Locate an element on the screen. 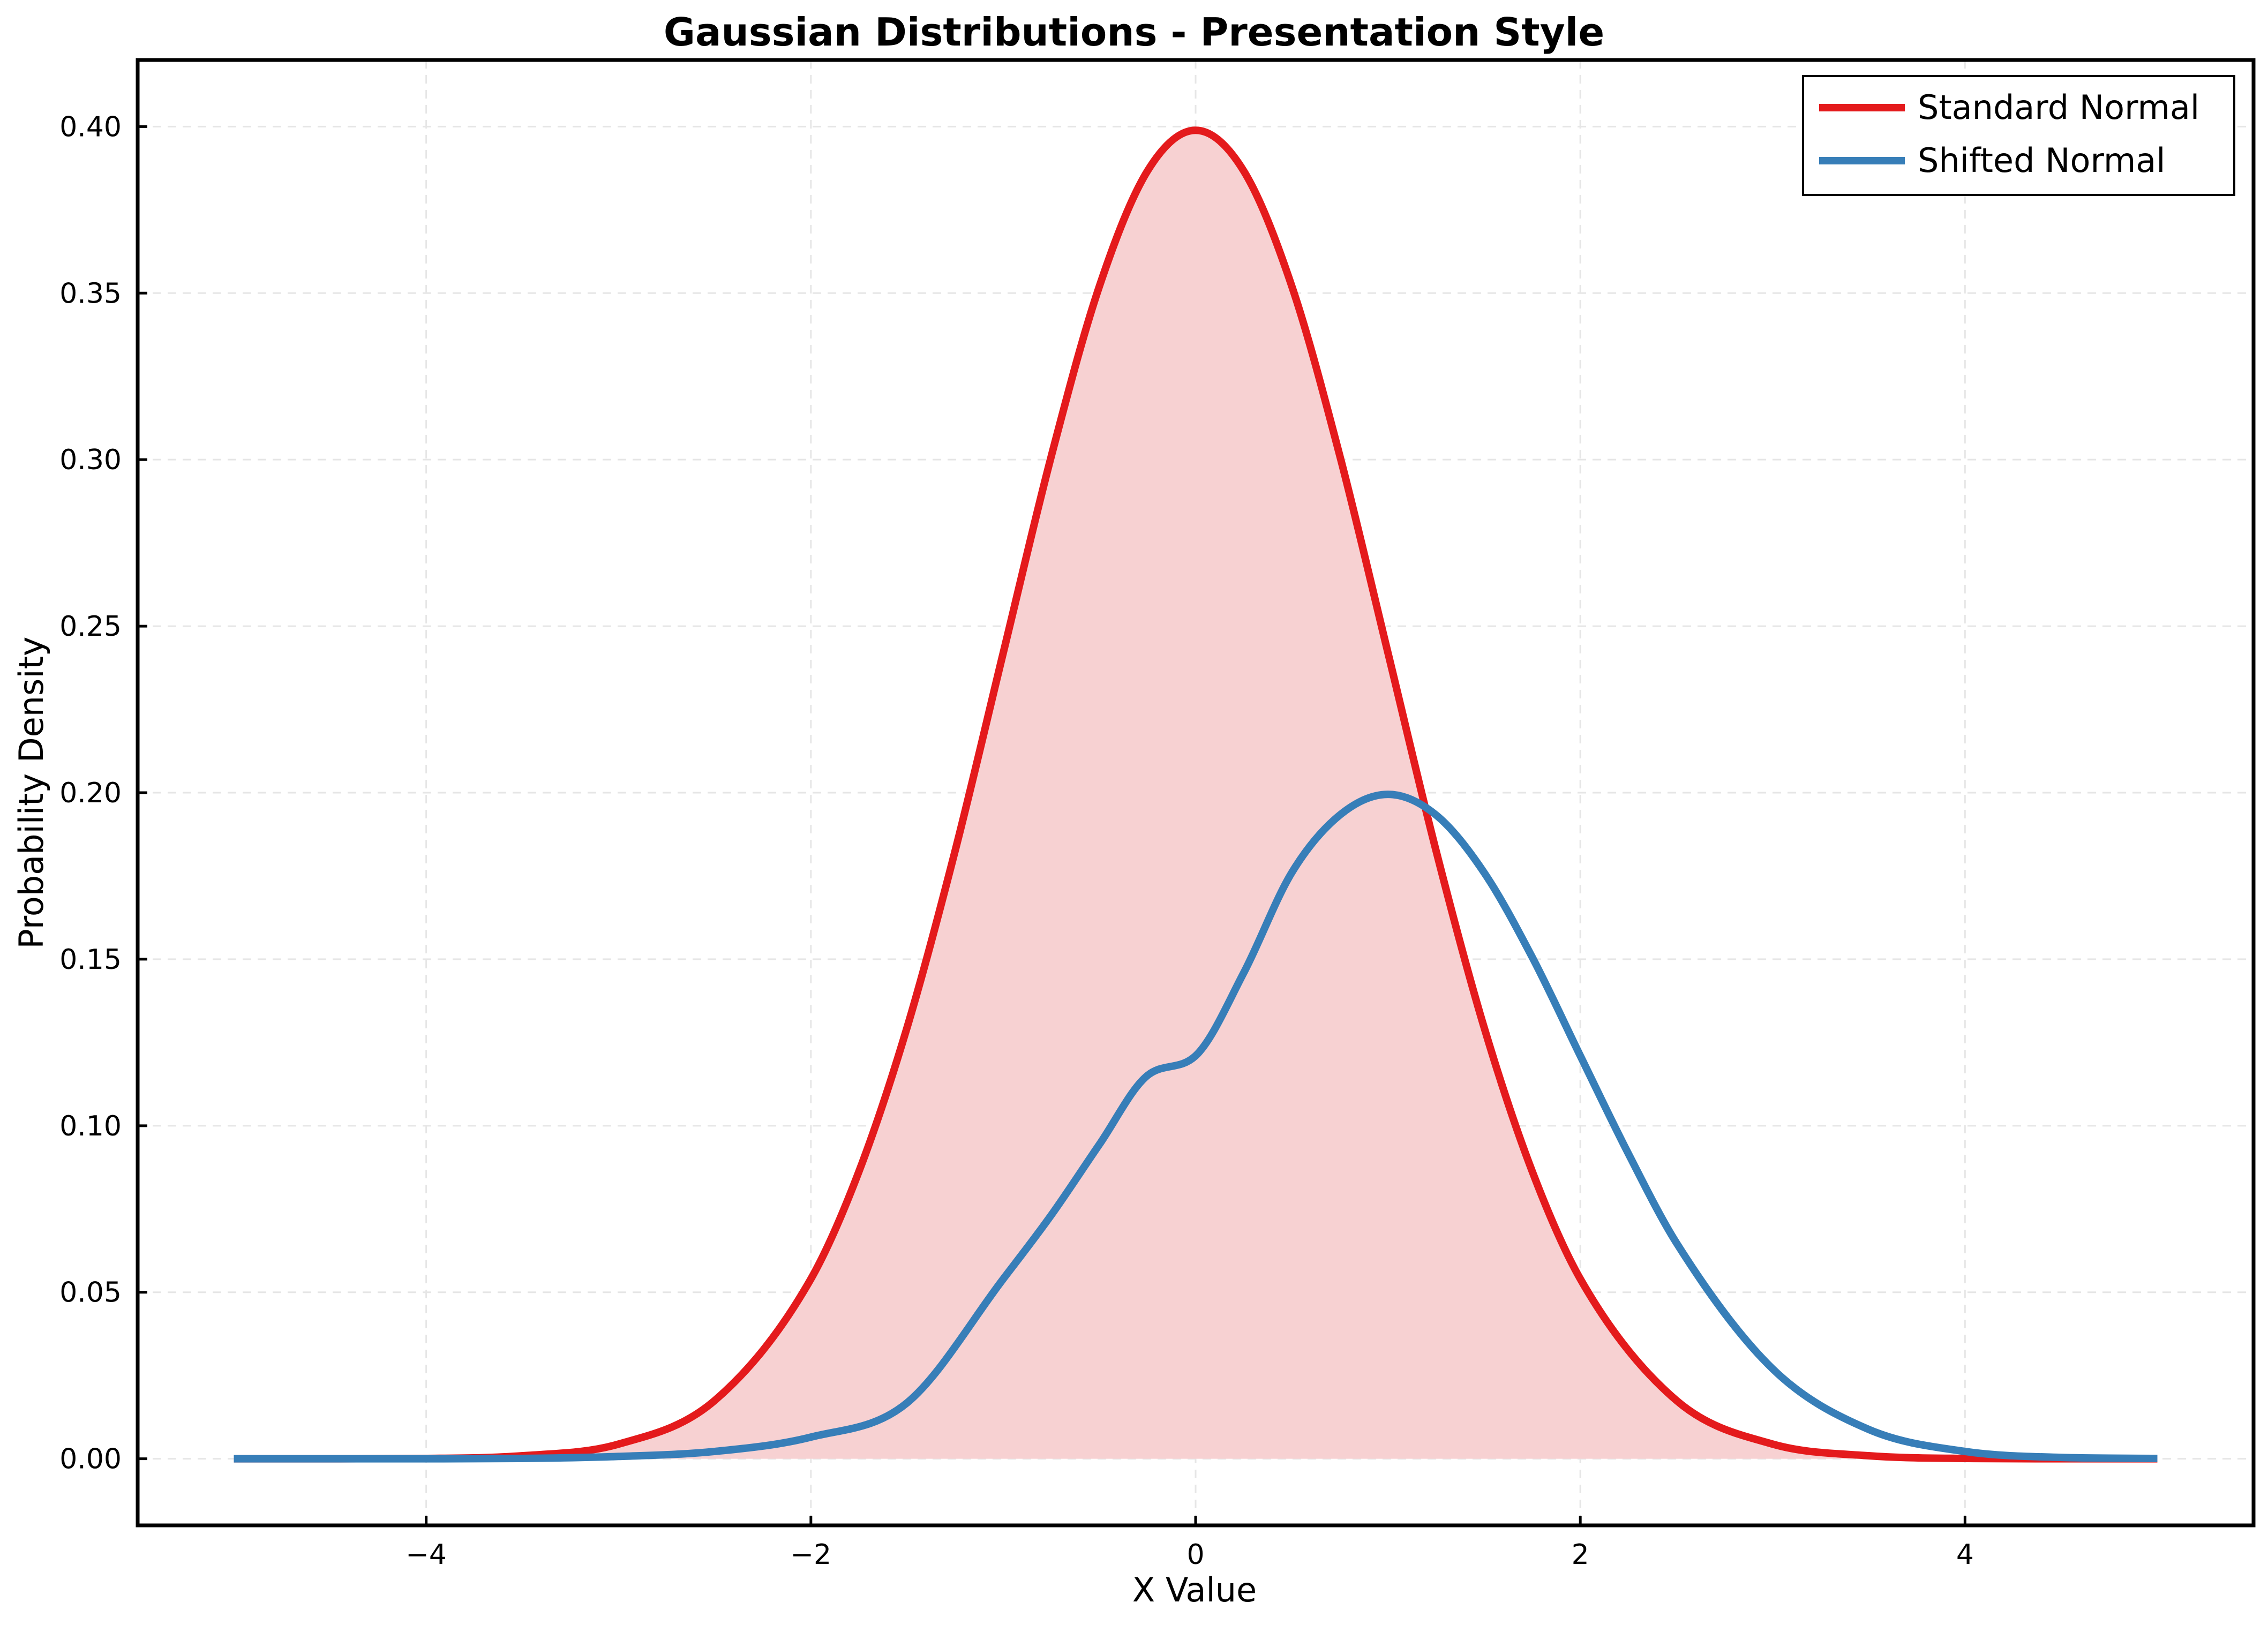  y-tick-label: 0.35 is located at coordinates (90, 293).